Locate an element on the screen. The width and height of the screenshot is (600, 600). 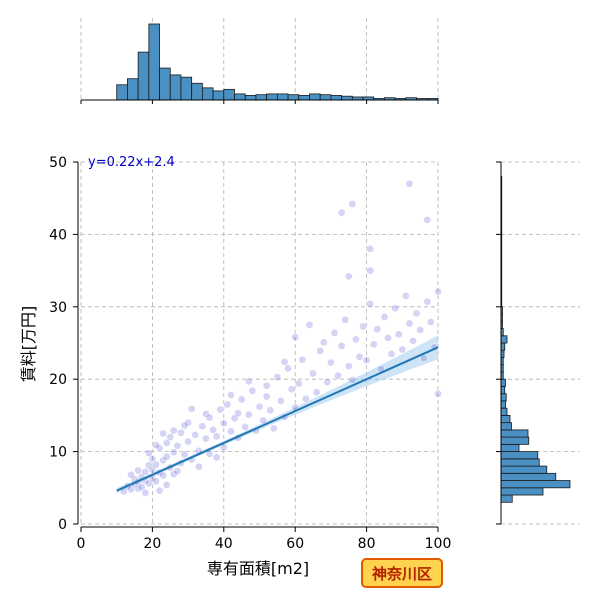
regression-line is located at coordinates (277, 419).